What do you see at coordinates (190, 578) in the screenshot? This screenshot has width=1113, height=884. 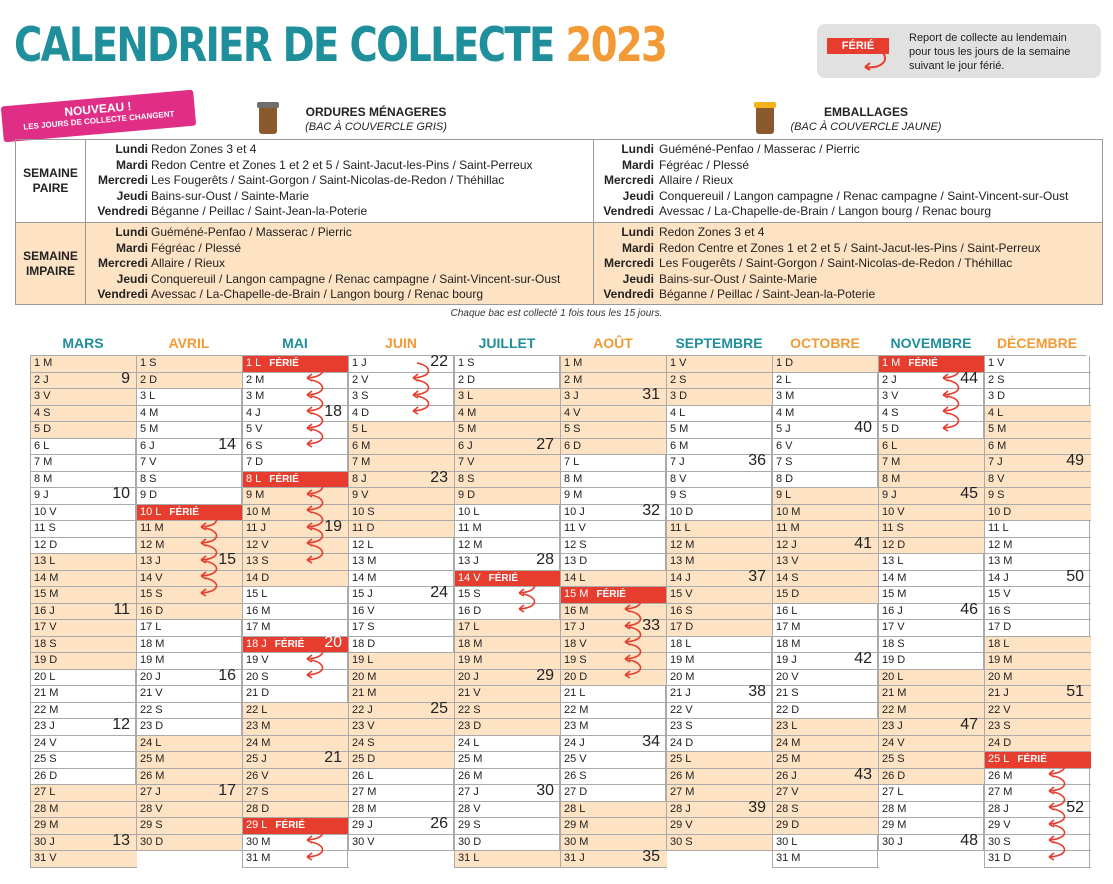 I see `day-cell: 14 V` at bounding box center [190, 578].